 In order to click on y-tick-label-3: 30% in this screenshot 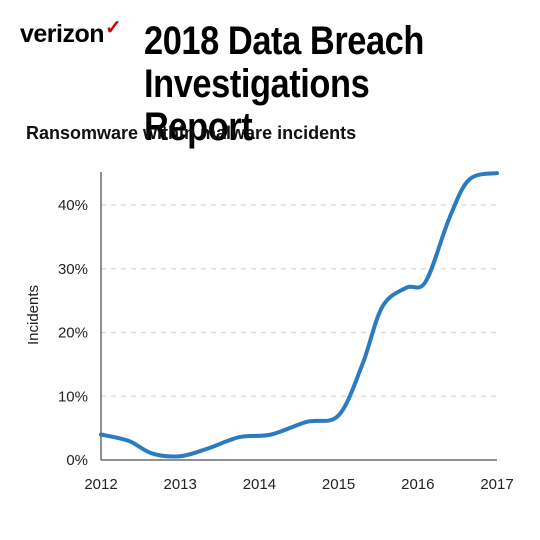, I will do `click(73, 269)`.